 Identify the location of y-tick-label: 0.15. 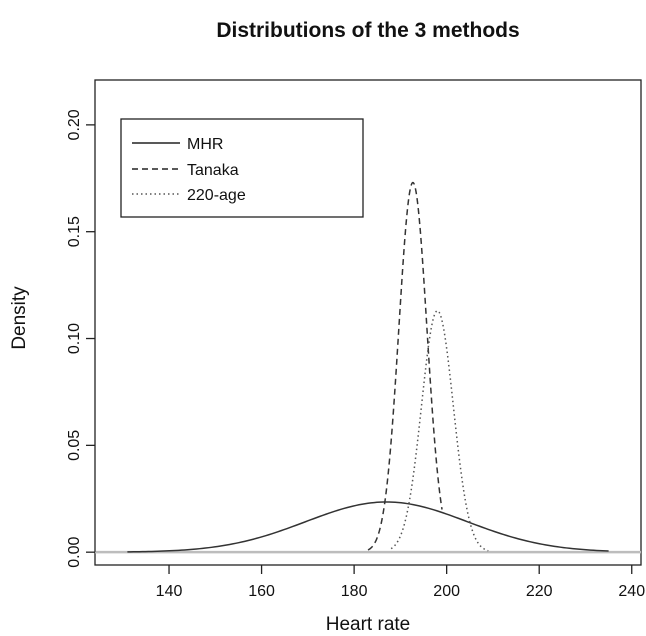
(74, 231).